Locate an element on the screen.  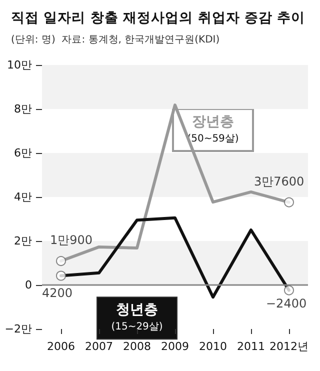
y-tick-label: 2만 is located at coordinates (23, 241).